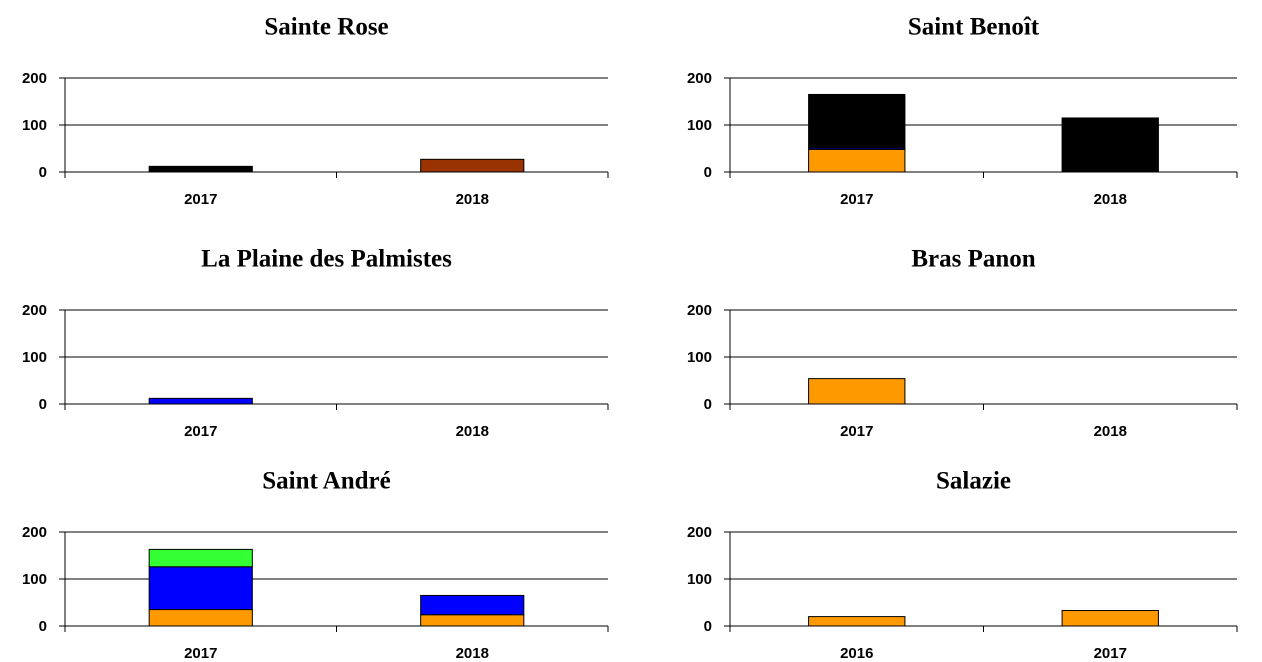 The image size is (1262, 662). I want to click on chart-title: Saint Benoît, so click(974, 27).